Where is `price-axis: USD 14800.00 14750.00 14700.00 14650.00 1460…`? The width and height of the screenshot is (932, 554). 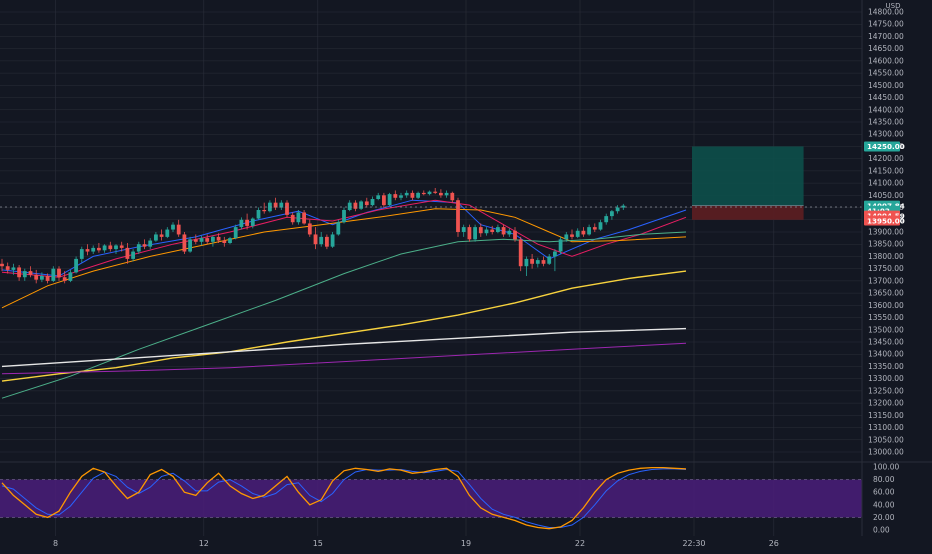
price-axis: USD 14800.00 14750.00 14700.00 14650.00 1460… is located at coordinates (886, 229).